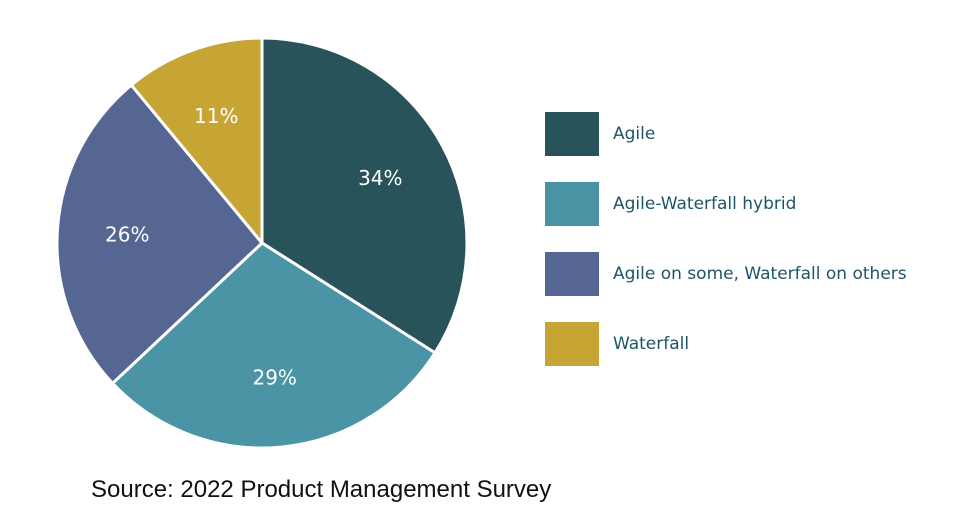  What do you see at coordinates (704, 204) in the screenshot?
I see `legend-label-agile-waterfall-hybrid: Agile-Waterfall hybrid` at bounding box center [704, 204].